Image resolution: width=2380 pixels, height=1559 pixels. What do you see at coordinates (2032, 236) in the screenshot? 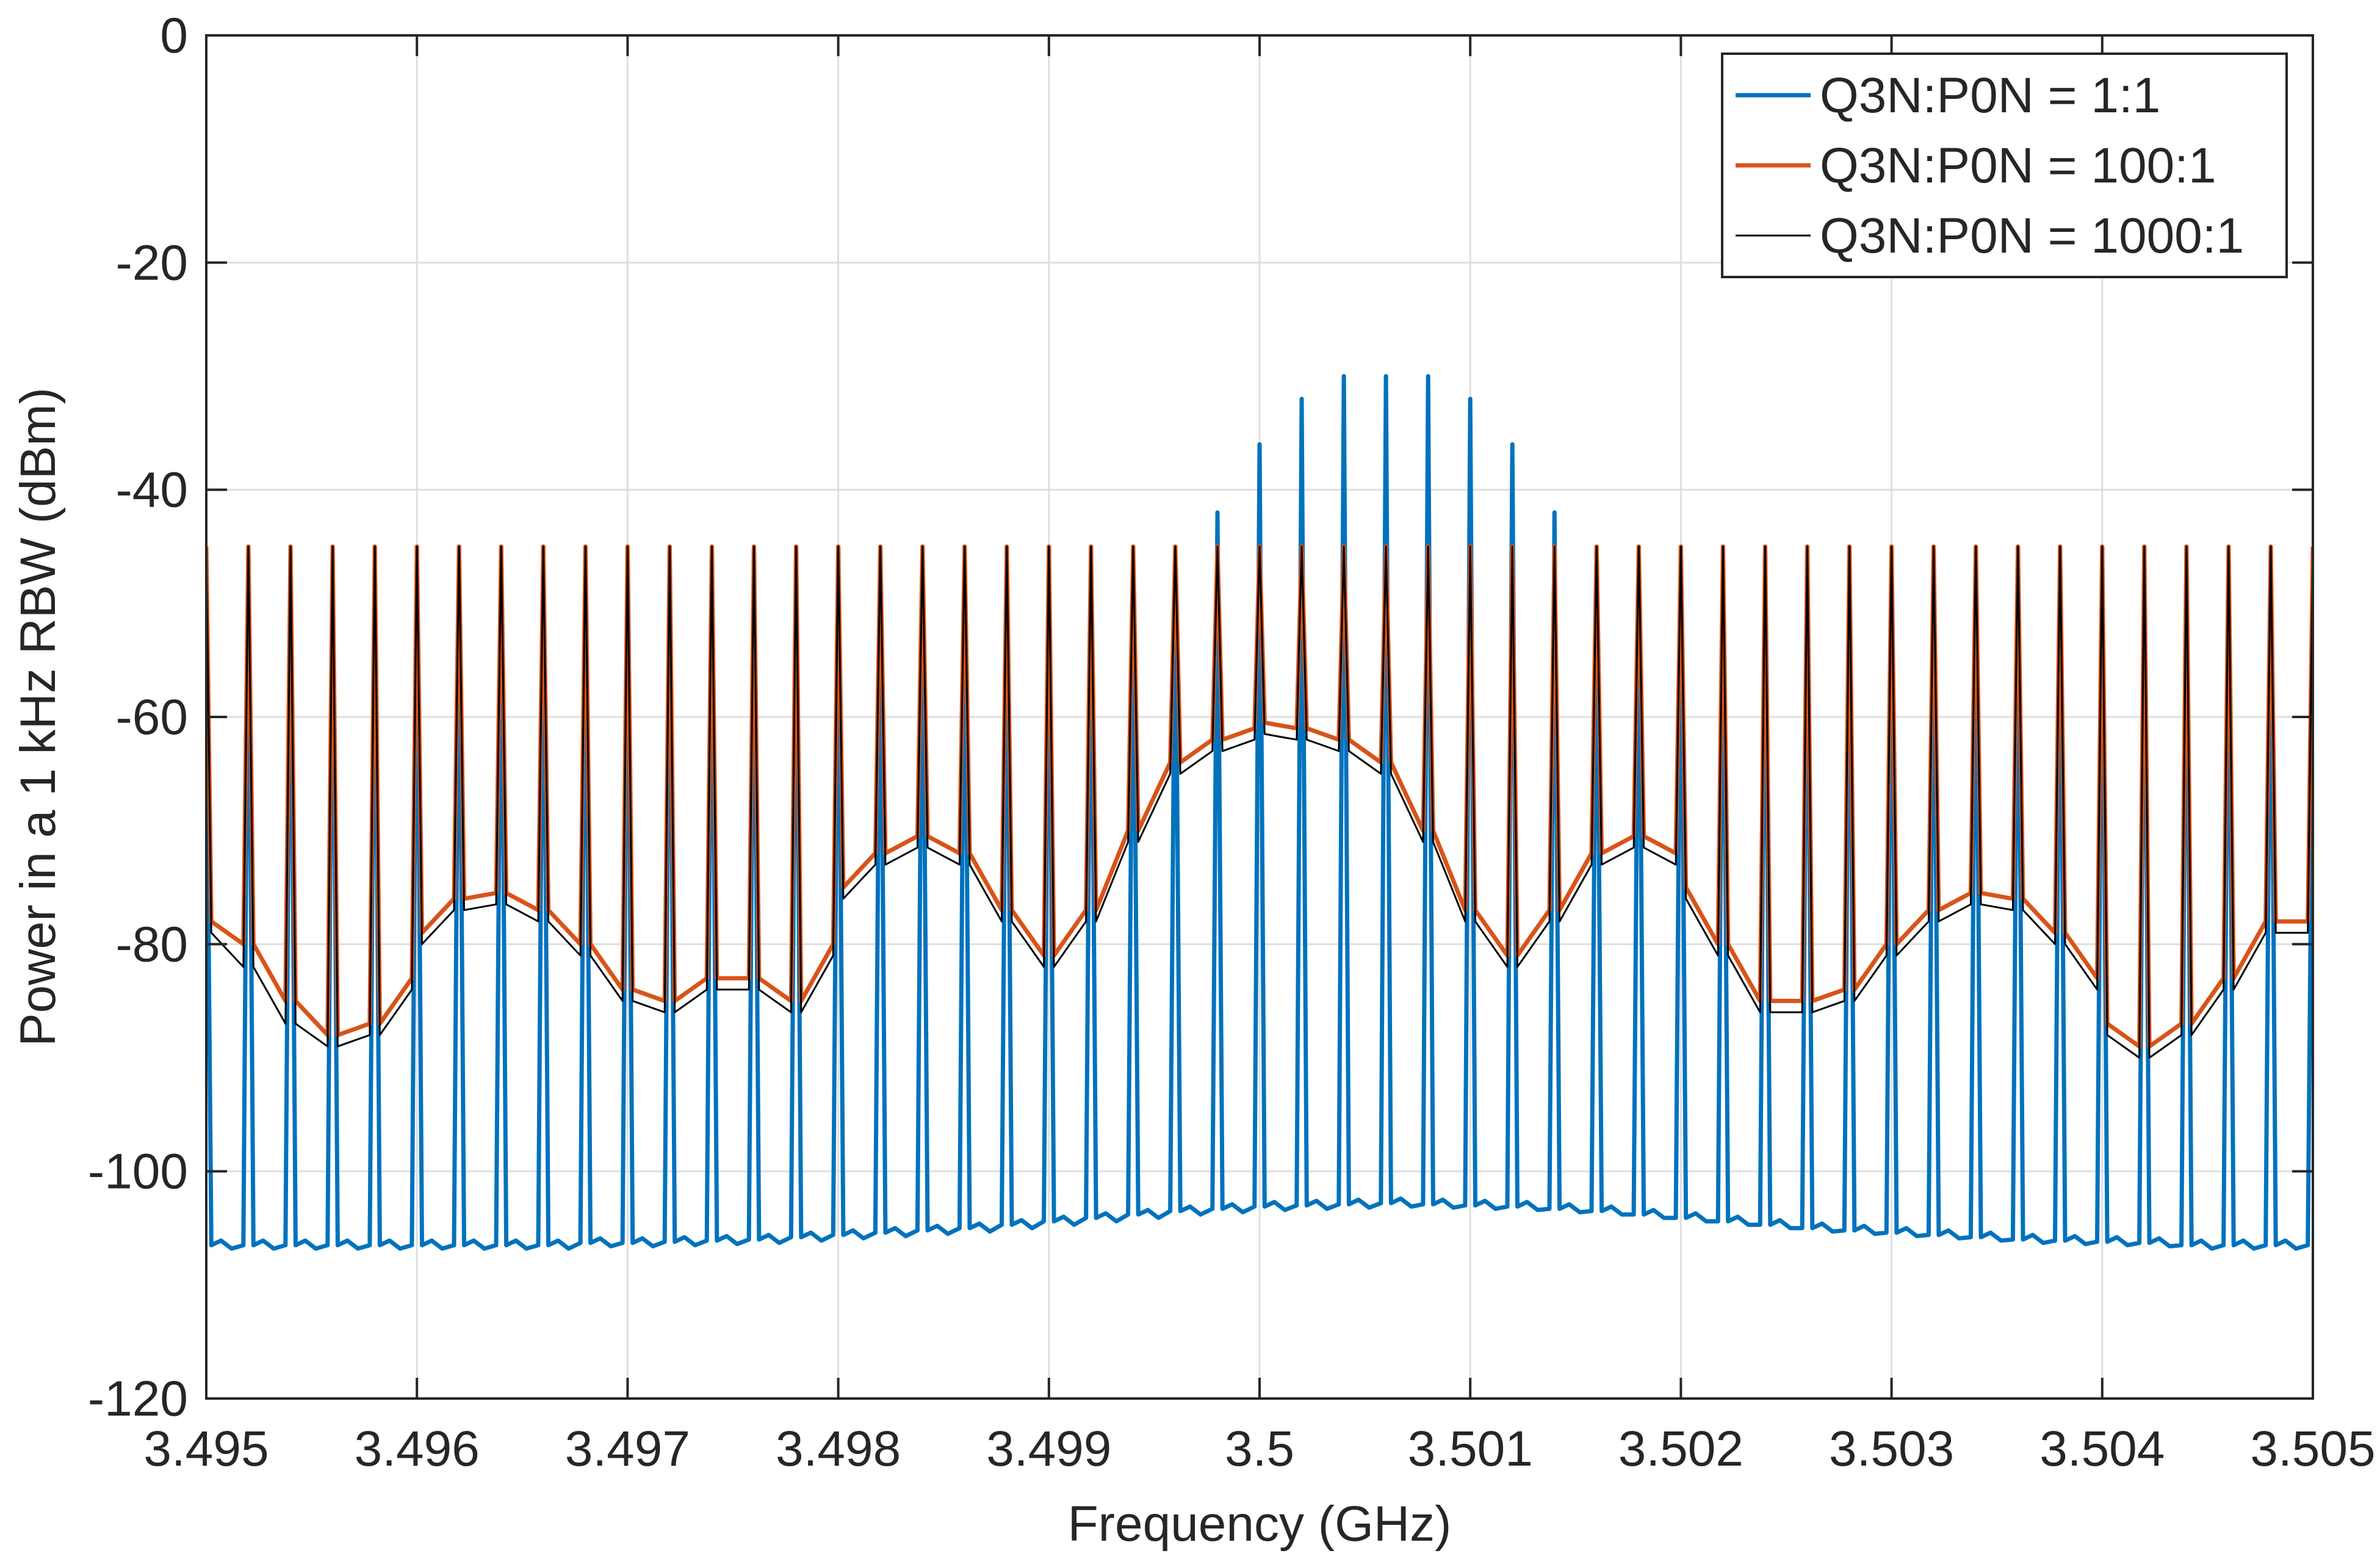
I see `legend-label-3: Q3N:P0N = 1000:1` at bounding box center [2032, 236].